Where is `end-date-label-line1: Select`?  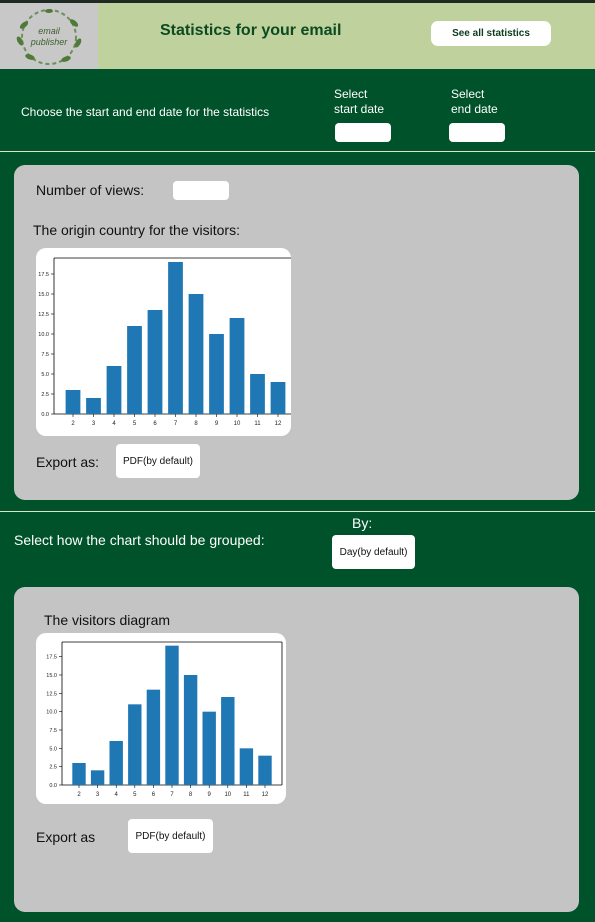 end-date-label-line1: Select is located at coordinates (468, 94).